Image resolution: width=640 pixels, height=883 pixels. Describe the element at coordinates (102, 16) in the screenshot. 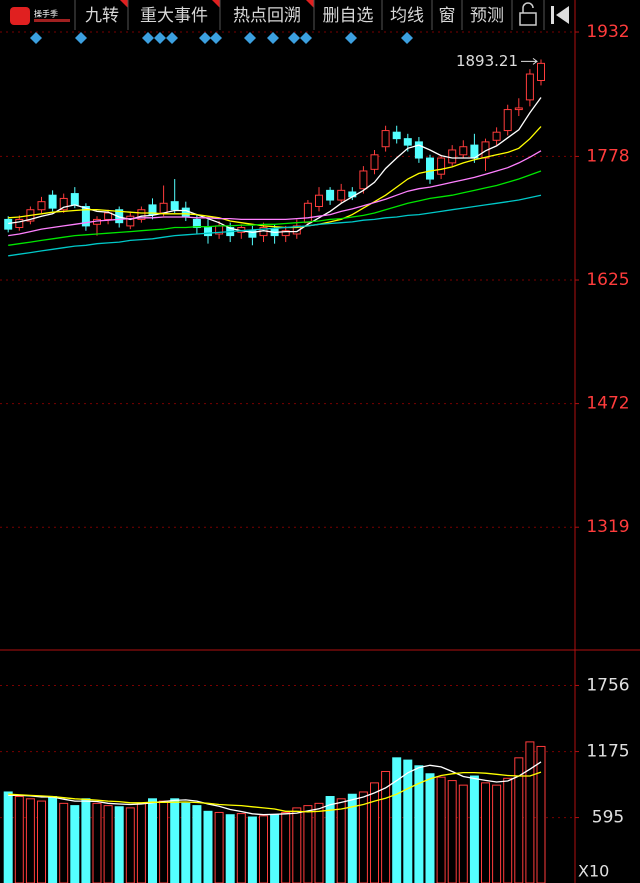

I see `toolbar-button: 九转` at that location.